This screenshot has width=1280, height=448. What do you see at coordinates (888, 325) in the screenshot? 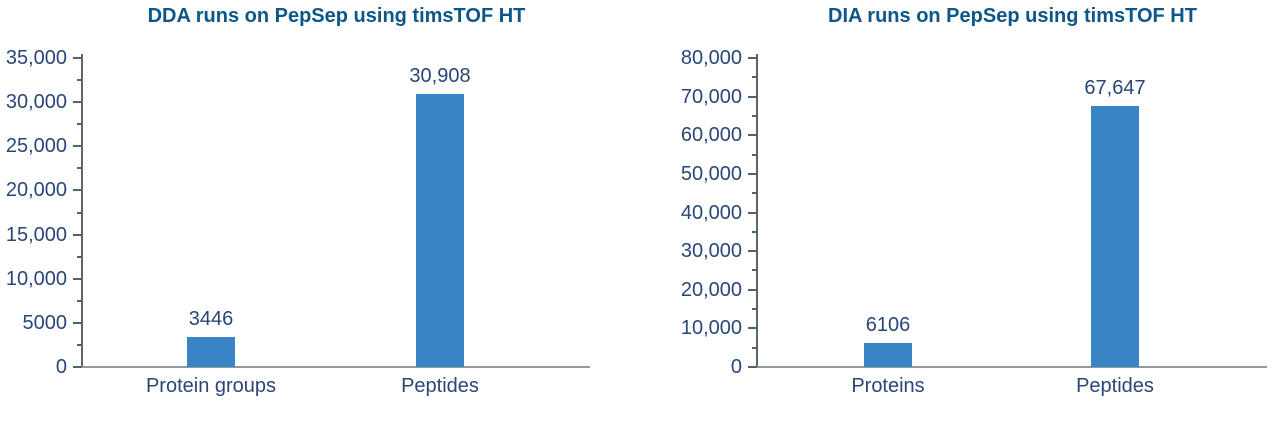
I see `bar-value-label: 6106` at bounding box center [888, 325].